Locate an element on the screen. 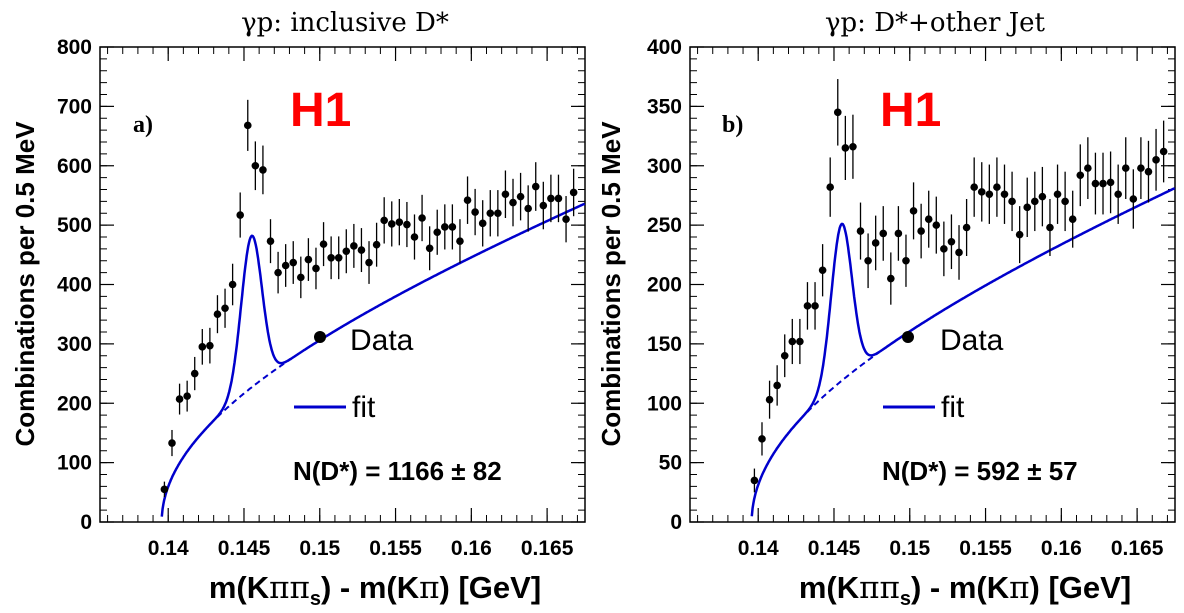  panel-label: b) is located at coordinates (732, 125).